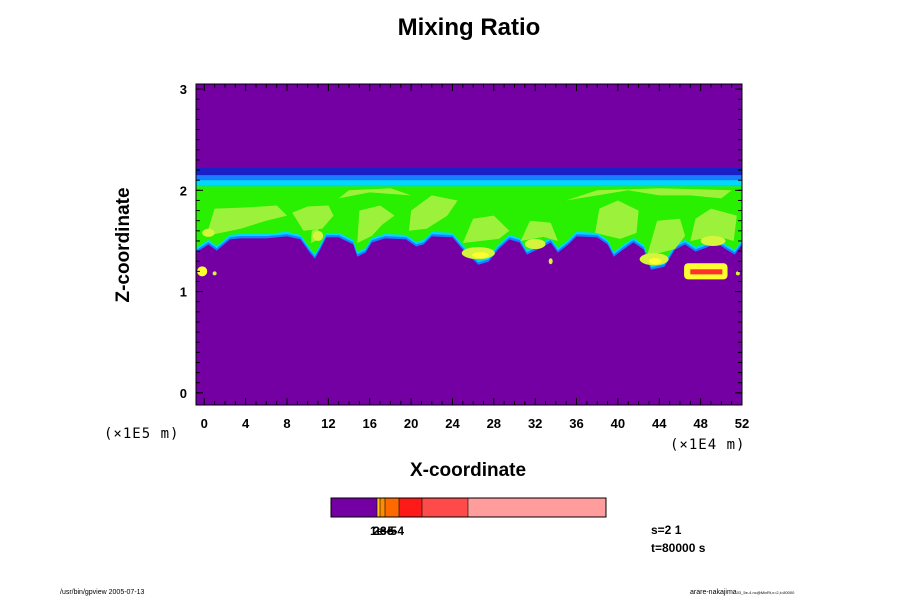 The height and width of the screenshot is (600, 900). What do you see at coordinates (286, 423) in the screenshot?
I see `x-tick-label-2: 8` at bounding box center [286, 423].